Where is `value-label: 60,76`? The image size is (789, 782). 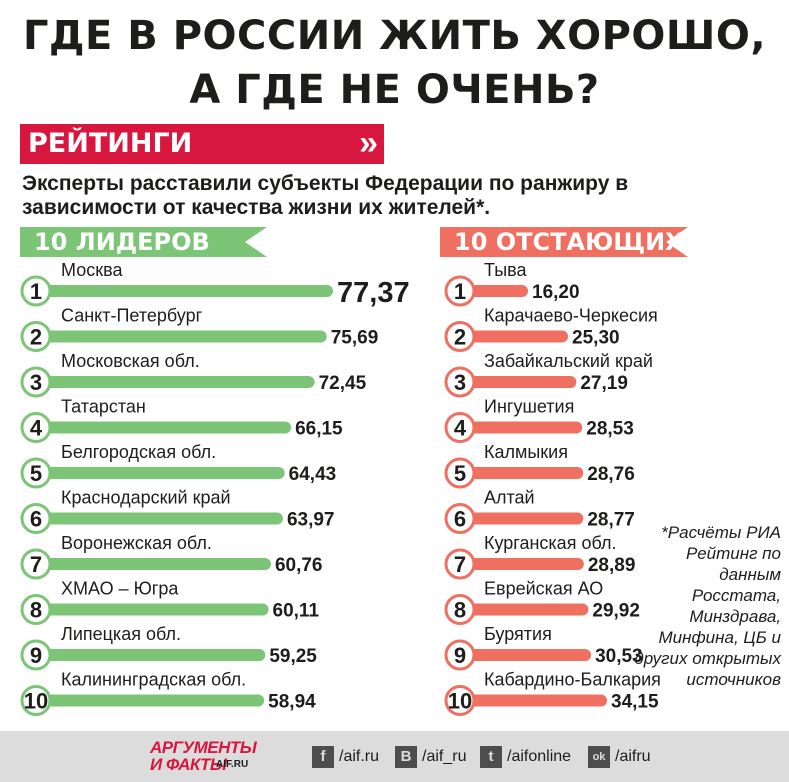 value-label: 60,76 is located at coordinates (299, 565).